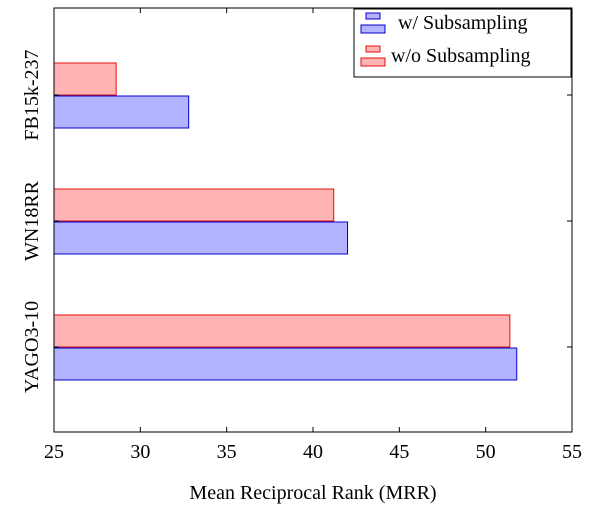 The image size is (592, 508). I want to click on x-axis-label: Mean Reciprocal Rank (MRR), so click(312, 493).